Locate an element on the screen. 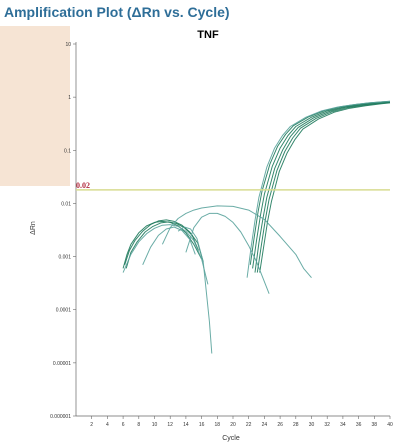 The width and height of the screenshot is (399, 445). y-tick-label: 0.1 is located at coordinates (67, 151).